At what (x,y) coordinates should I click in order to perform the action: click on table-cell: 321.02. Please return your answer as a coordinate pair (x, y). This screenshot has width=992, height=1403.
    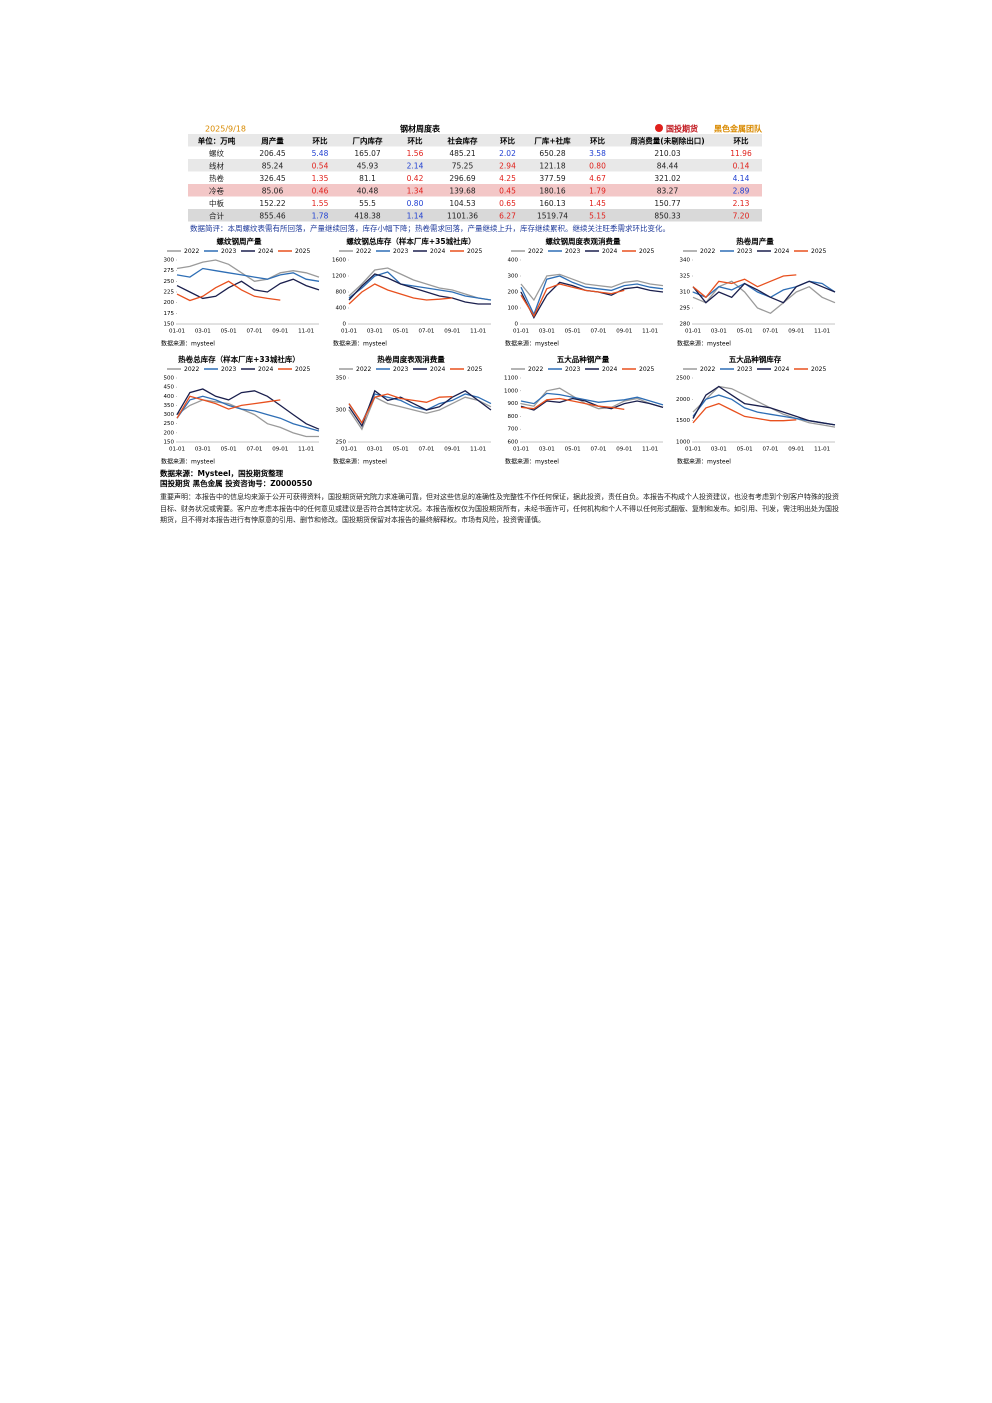
    Looking at the image, I should click on (667, 178).